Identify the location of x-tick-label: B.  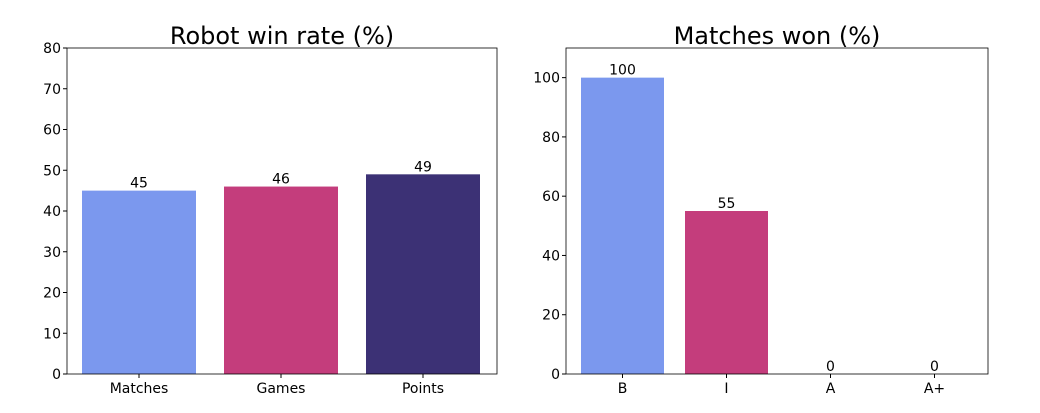
(623, 389).